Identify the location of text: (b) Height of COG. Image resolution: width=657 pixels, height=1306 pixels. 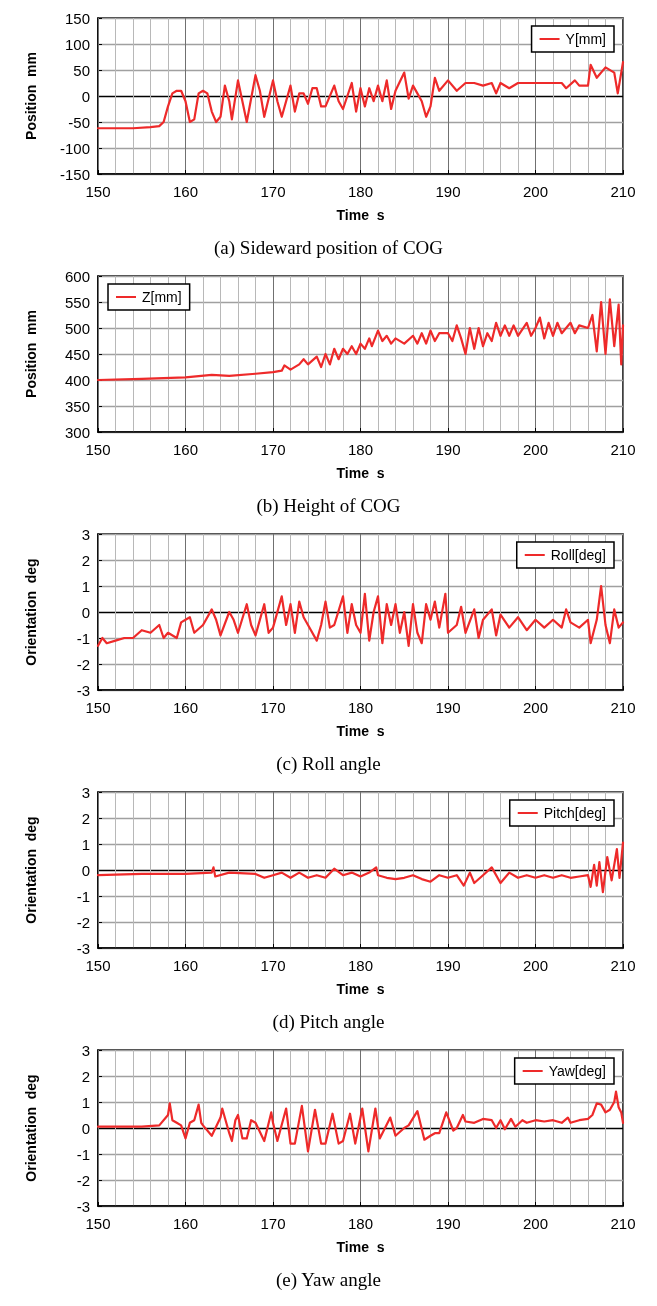
(328, 506).